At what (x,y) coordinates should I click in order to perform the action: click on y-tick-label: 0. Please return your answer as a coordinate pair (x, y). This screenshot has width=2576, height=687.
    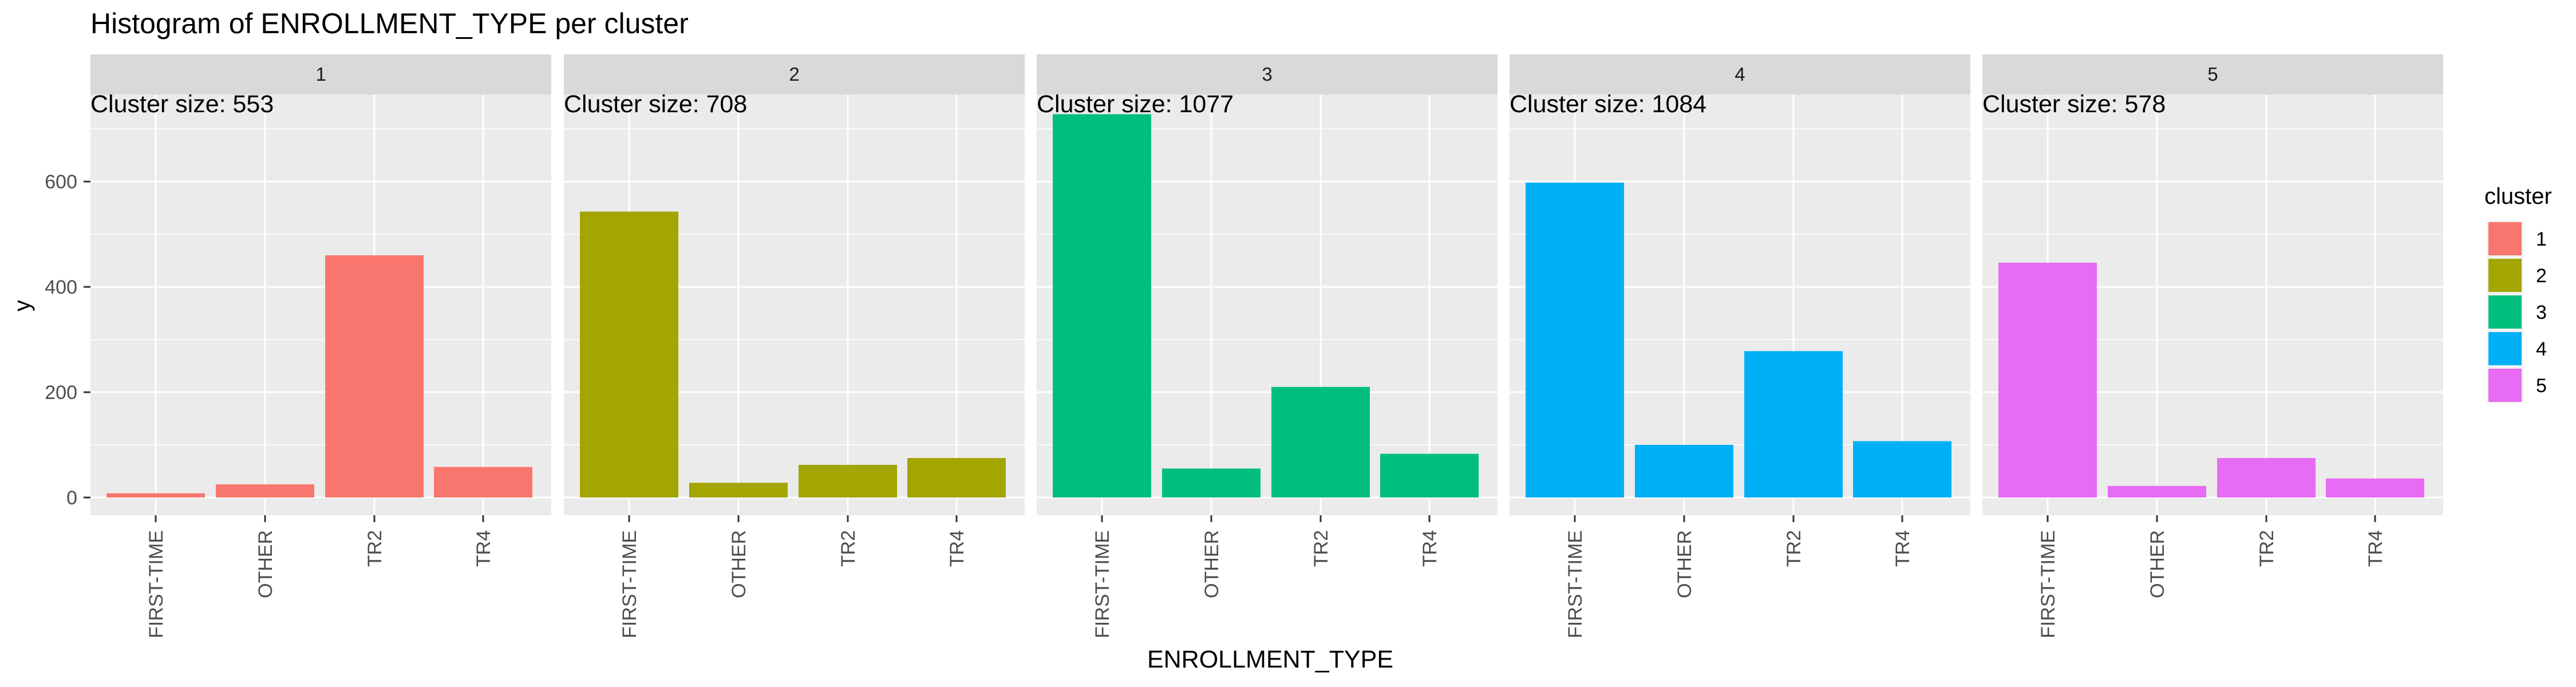
    Looking at the image, I should click on (71, 498).